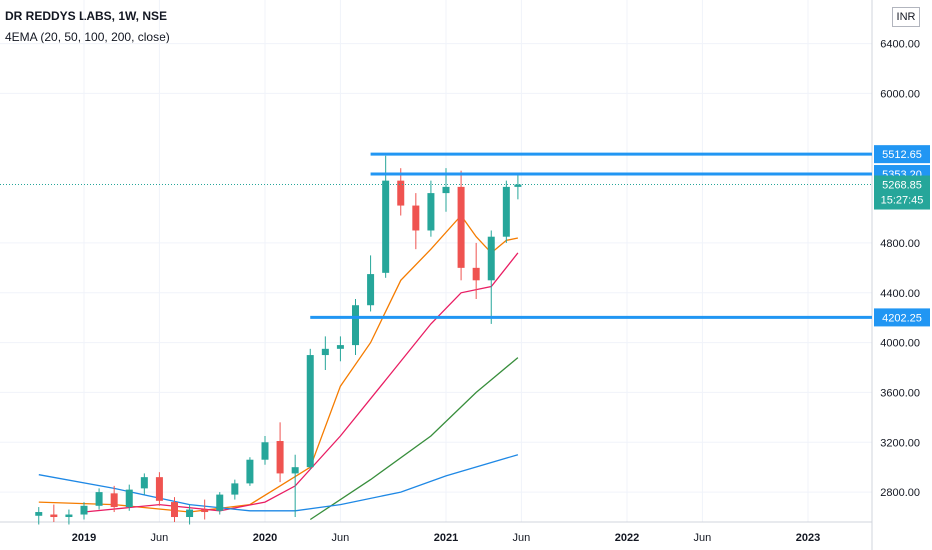  I want to click on last-price-label: 5268.85, so click(902, 186).